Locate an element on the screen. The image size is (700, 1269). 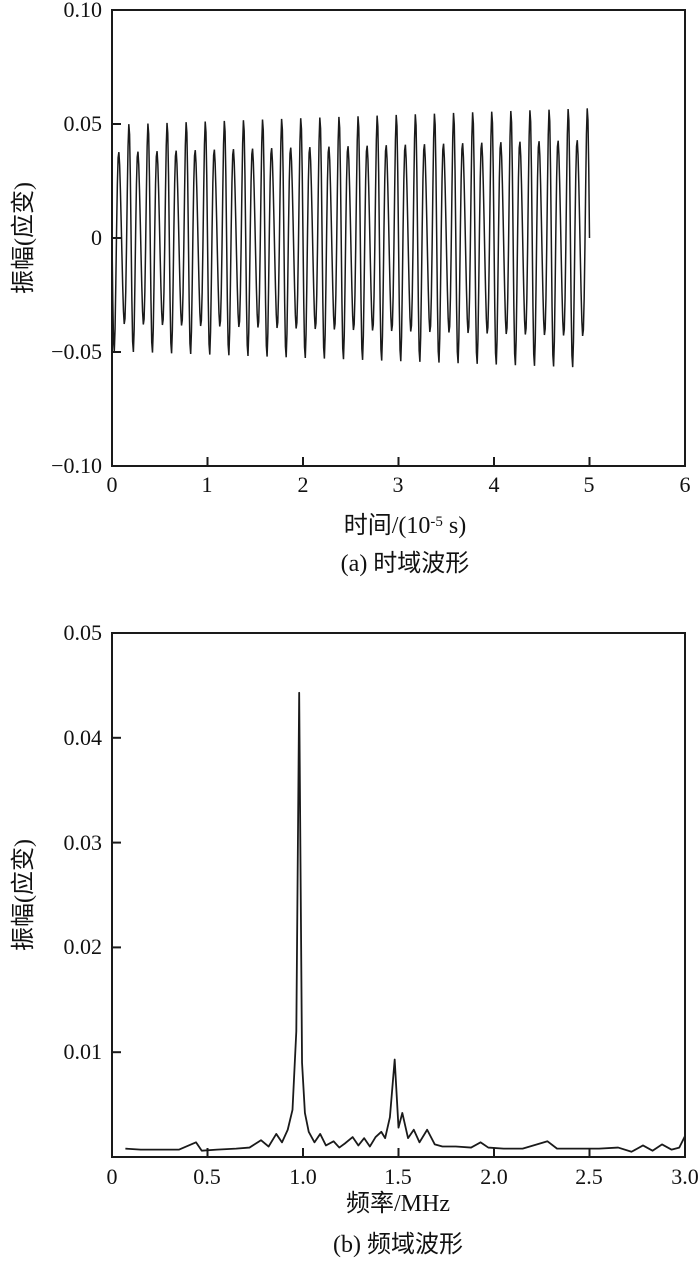
chart-b-ytick-label: 0.04 is located at coordinates (83, 737).